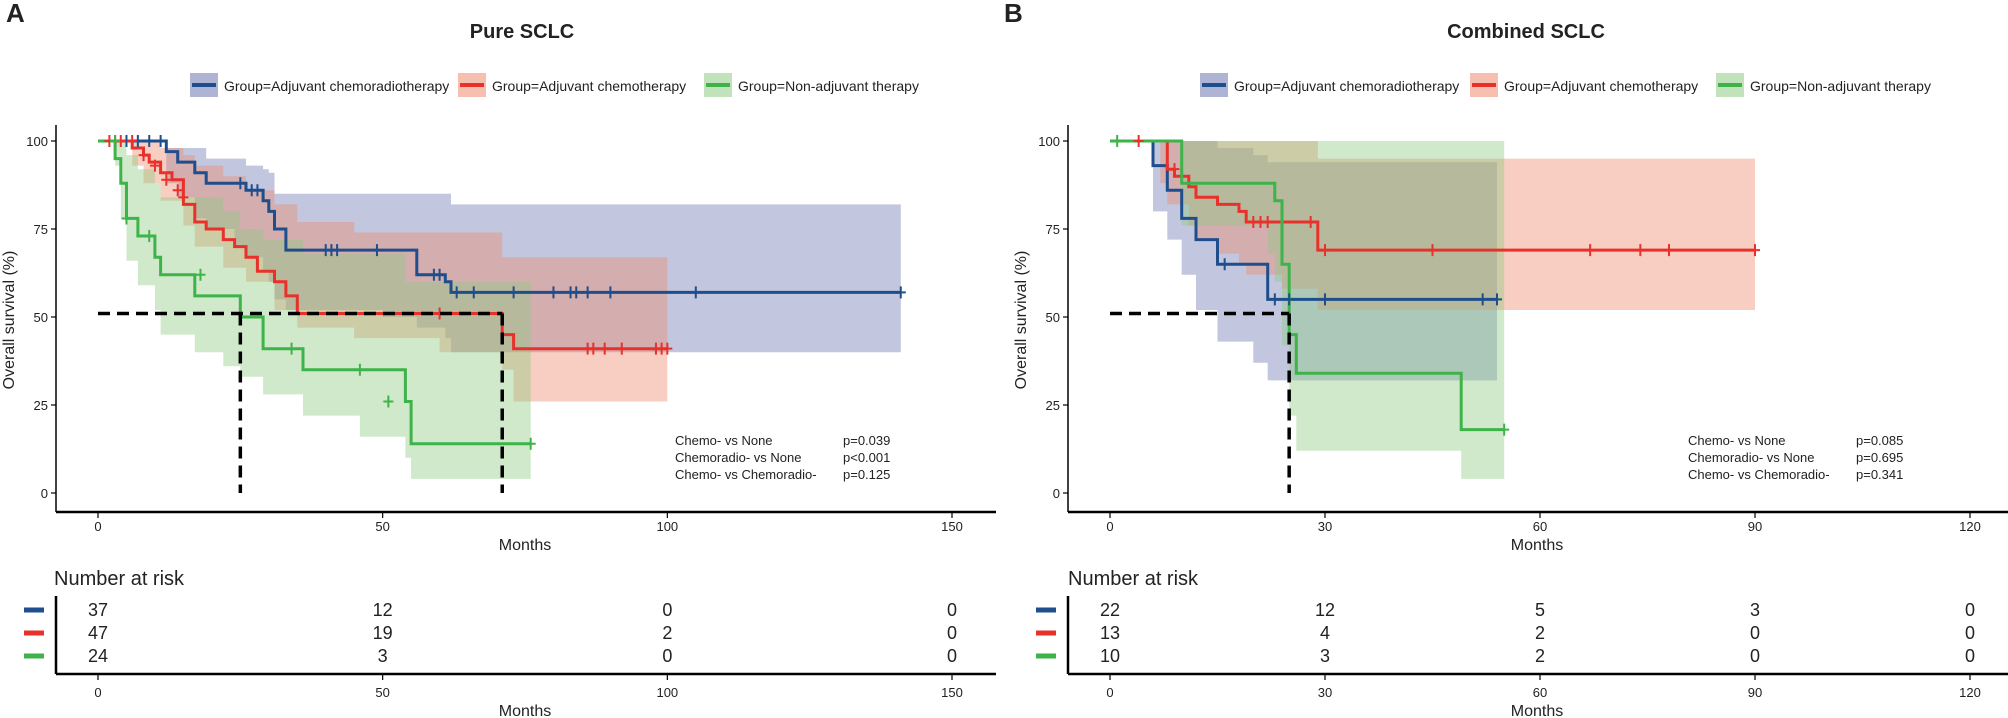 The width and height of the screenshot is (2008, 718). Describe the element at coordinates (1970, 526) in the screenshot. I see `x-tick-label: 120` at that location.